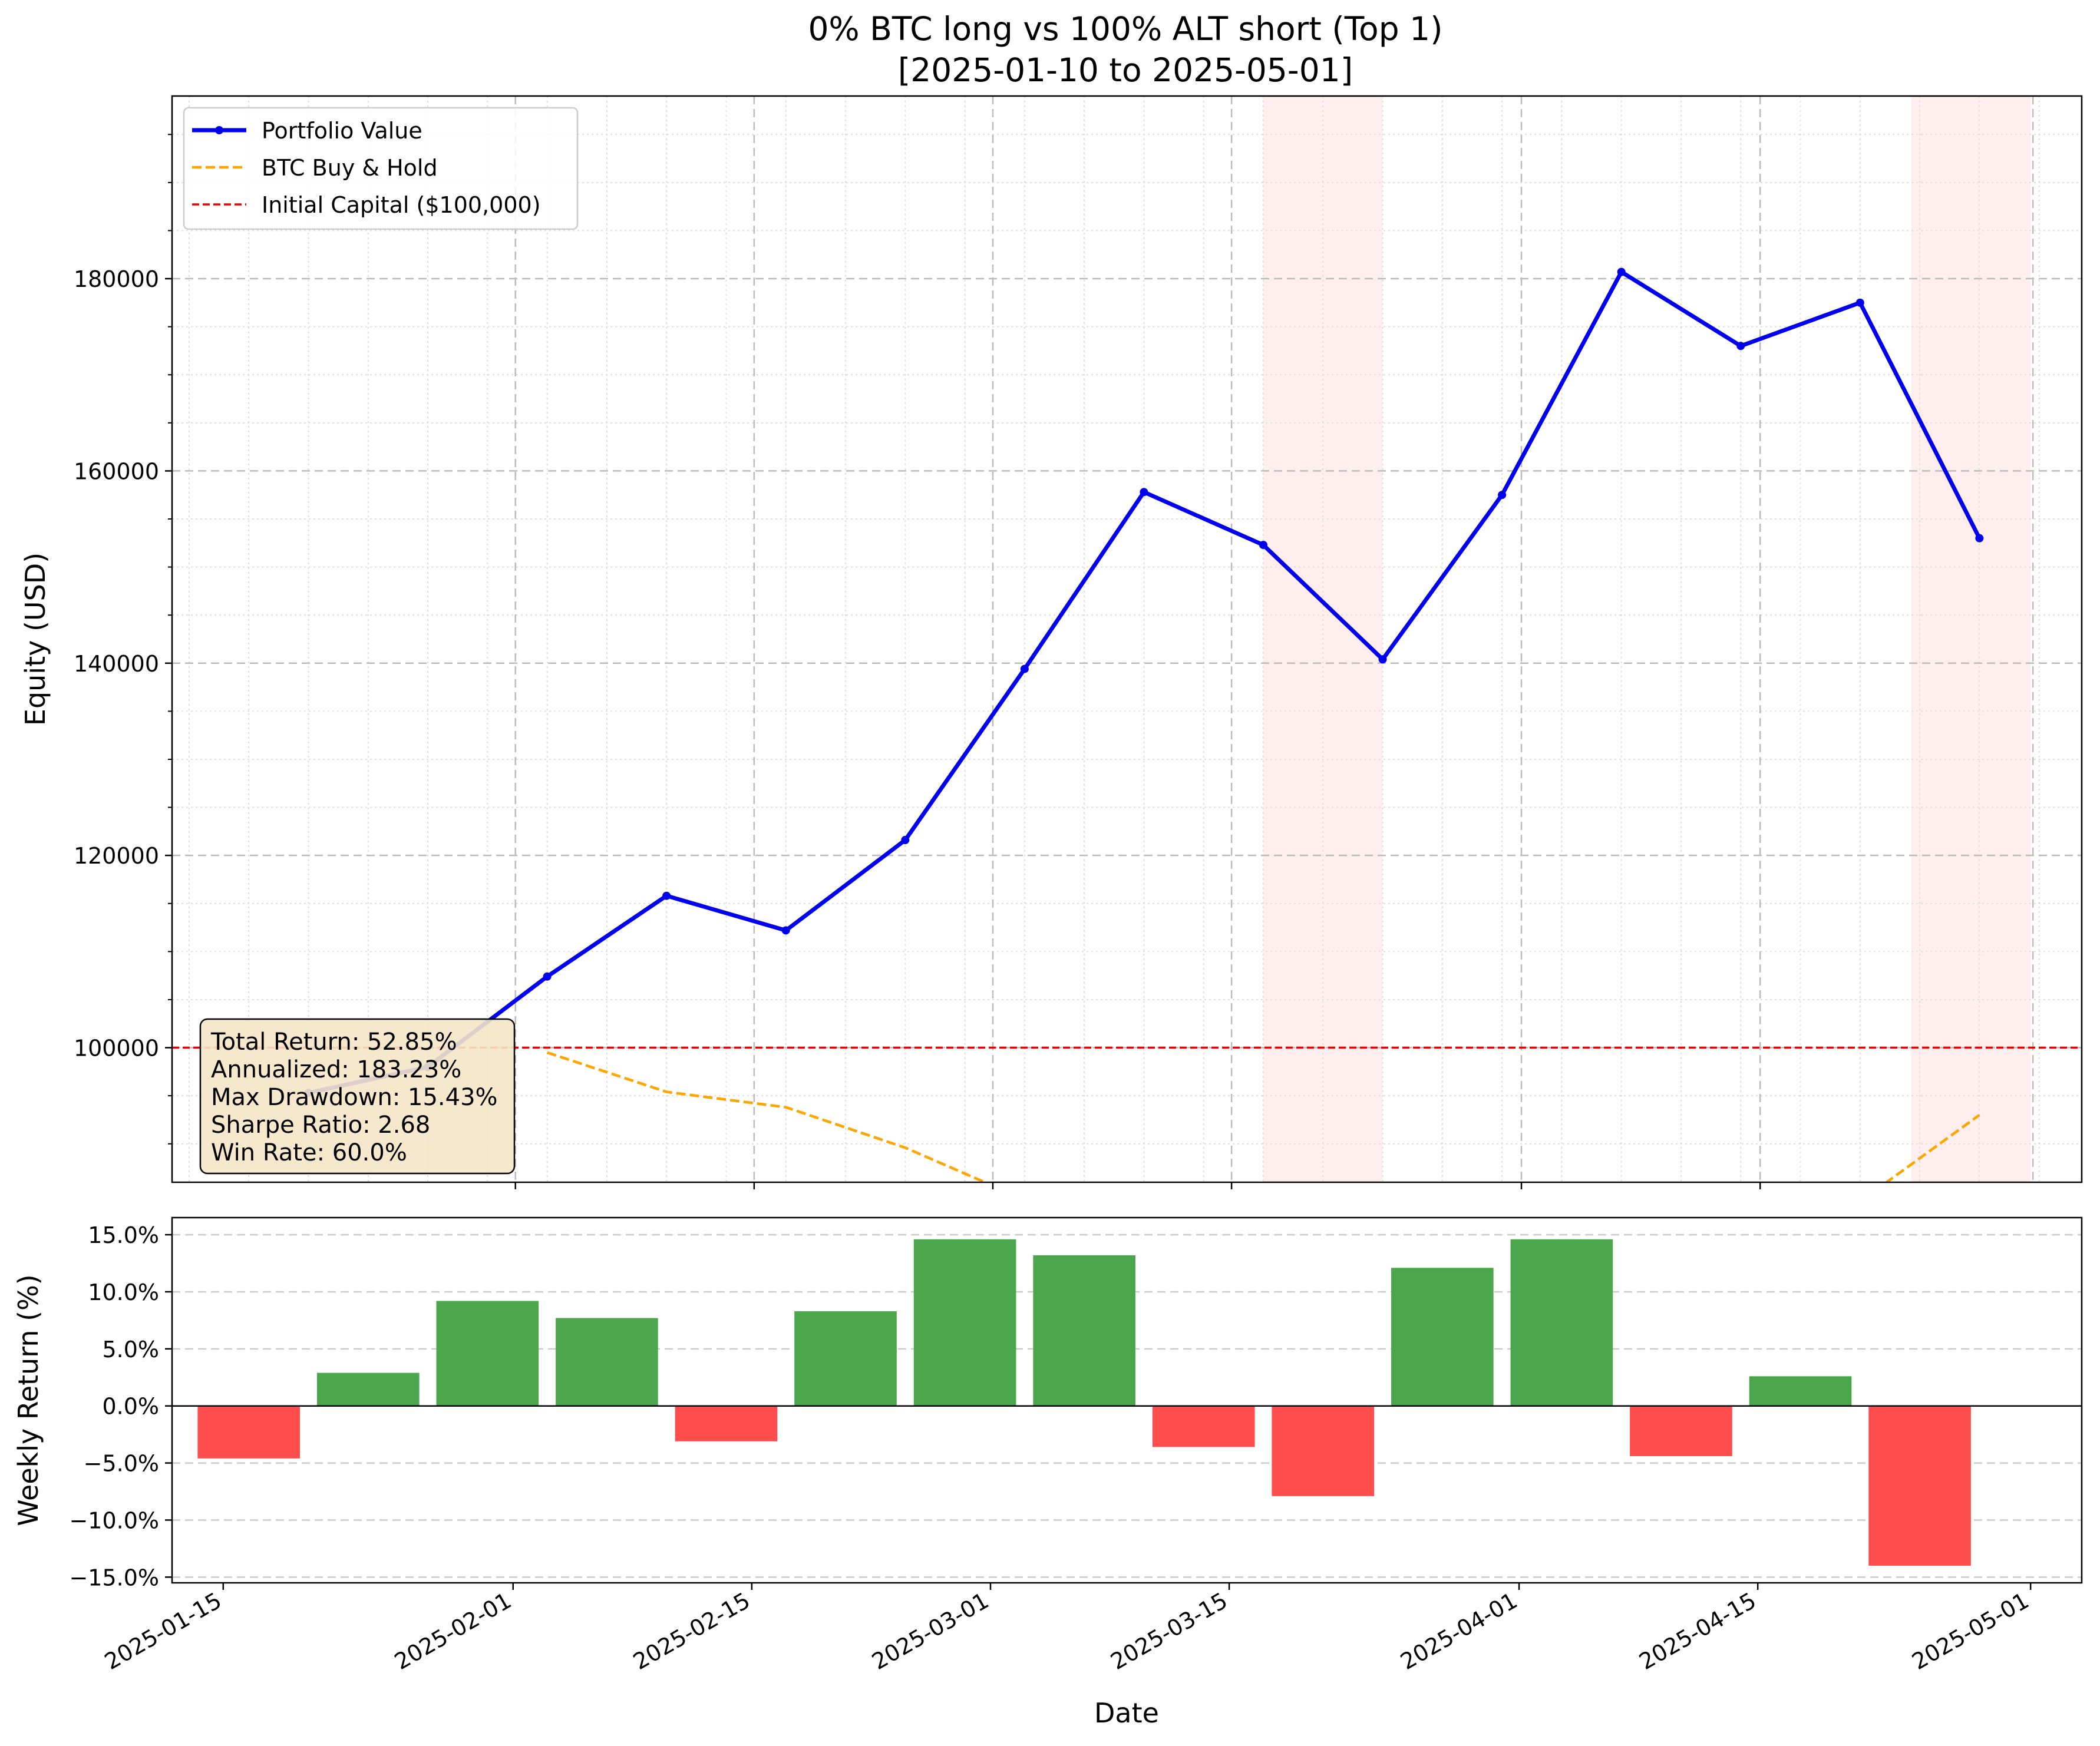  What do you see at coordinates (123, 1292) in the screenshot?
I see `y-tick-label: 10.0%` at bounding box center [123, 1292].